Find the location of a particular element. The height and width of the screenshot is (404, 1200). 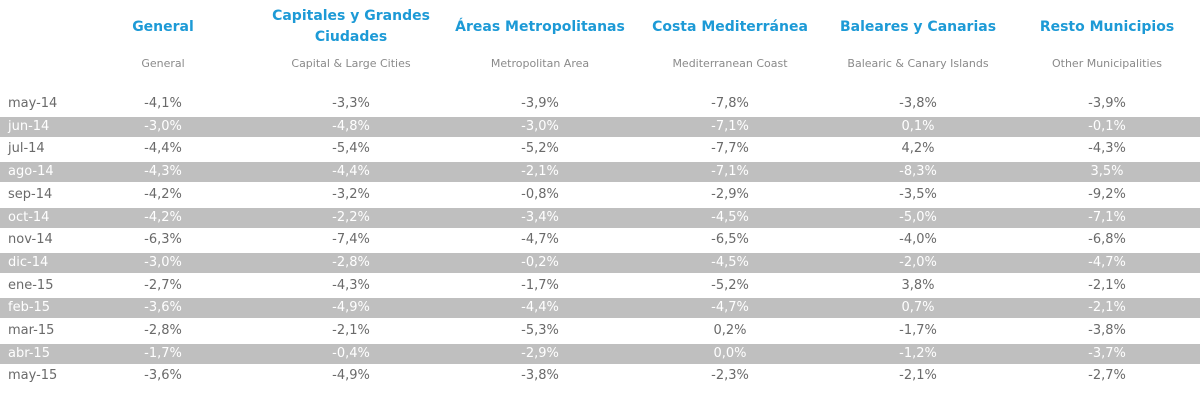

column-title: Costa Mediterránea is located at coordinates (730, 27).